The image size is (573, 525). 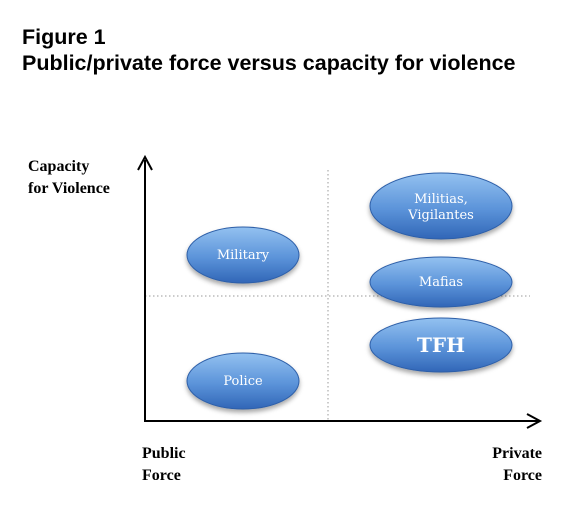 I want to click on node-label: Militias,, so click(x=441, y=199).